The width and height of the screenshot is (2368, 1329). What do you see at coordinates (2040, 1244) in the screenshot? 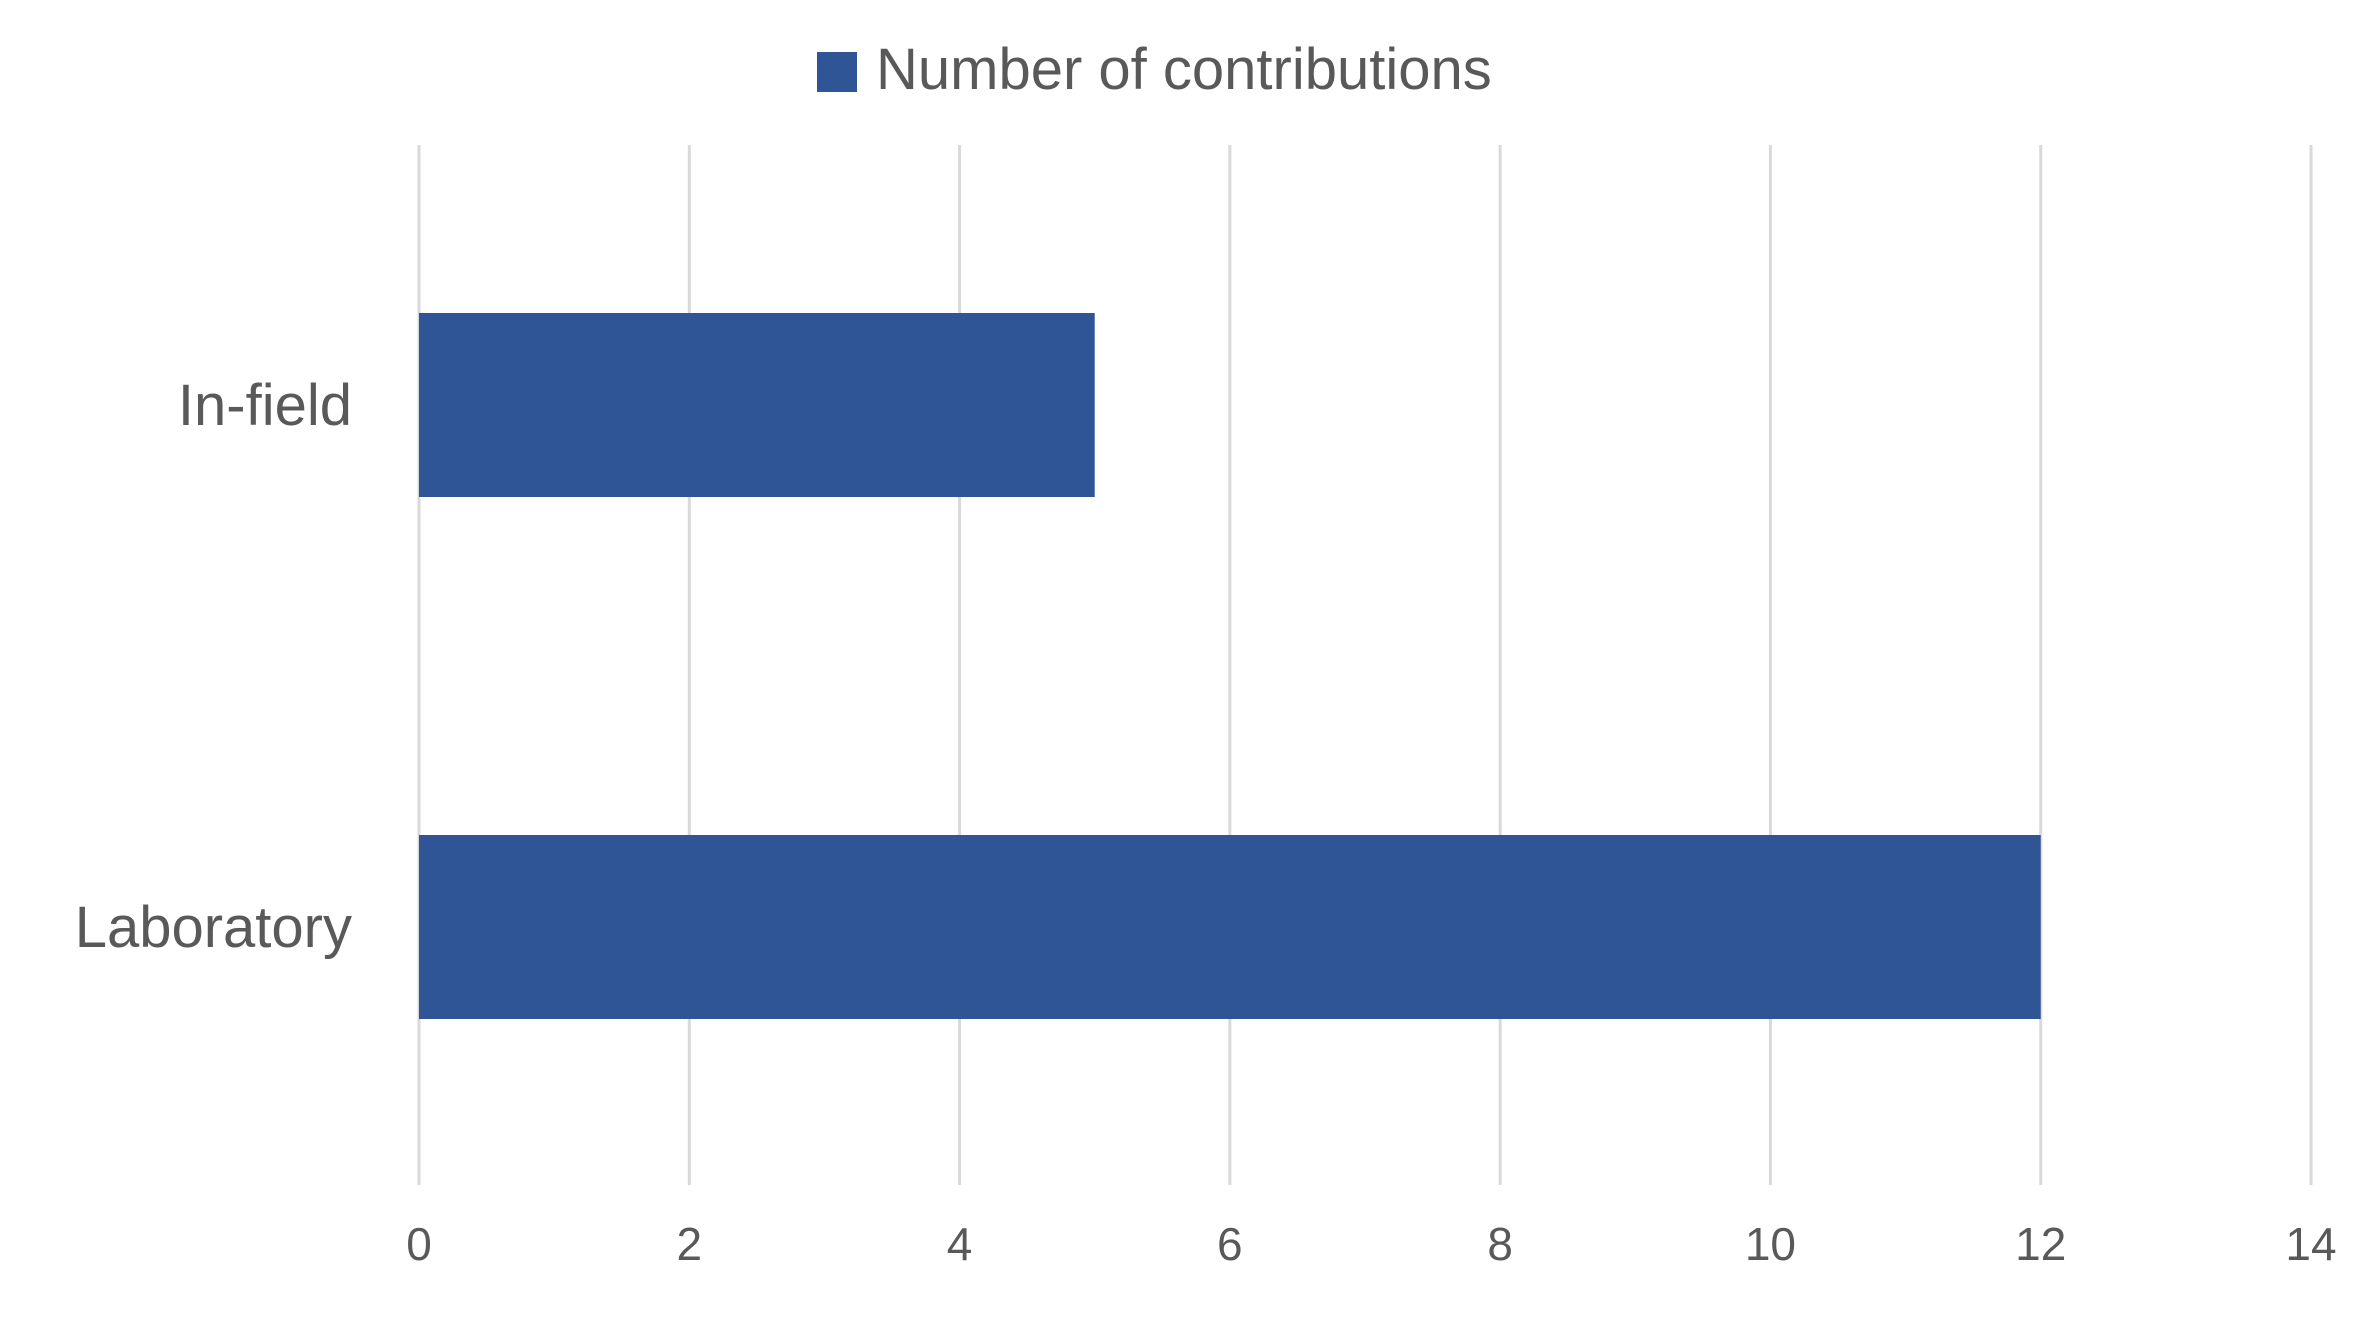
I see `x-tick-label: 12` at bounding box center [2040, 1244].